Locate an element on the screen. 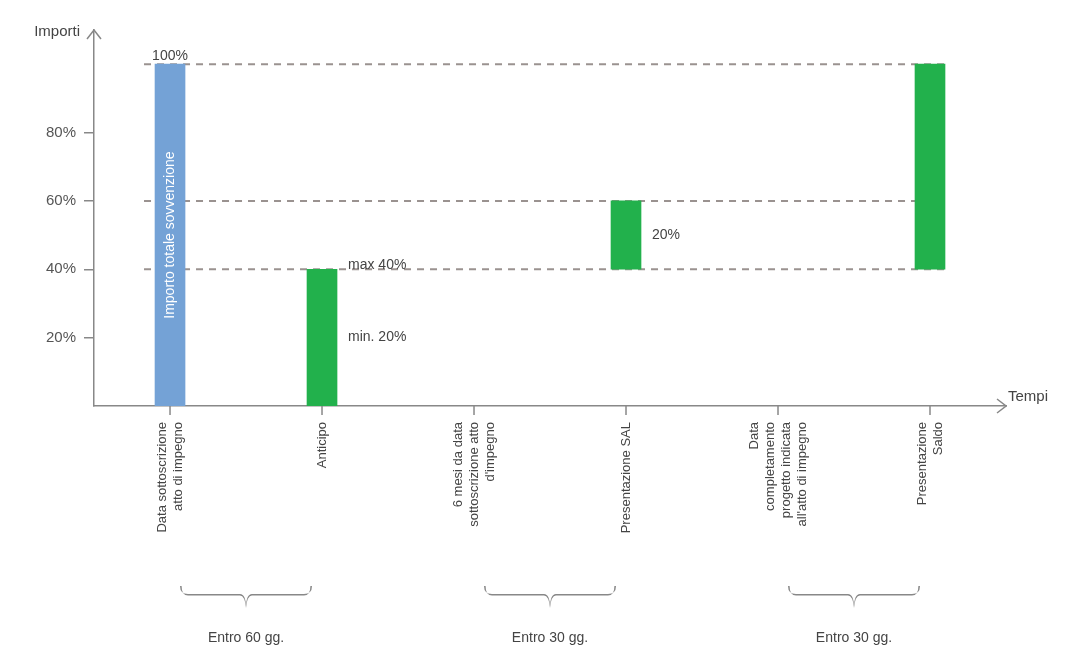 This screenshot has width=1084, height=670. annotation: 100% is located at coordinates (170, 55).